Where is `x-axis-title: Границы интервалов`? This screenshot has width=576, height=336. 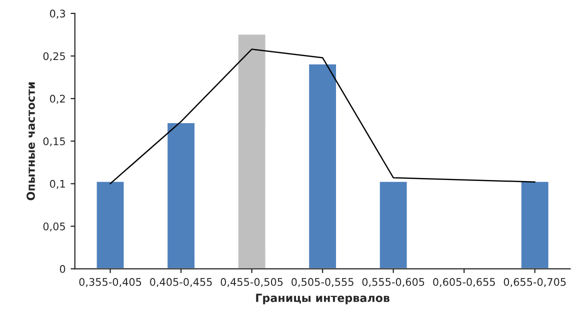 x-axis-title: Границы интервалов is located at coordinates (323, 299).